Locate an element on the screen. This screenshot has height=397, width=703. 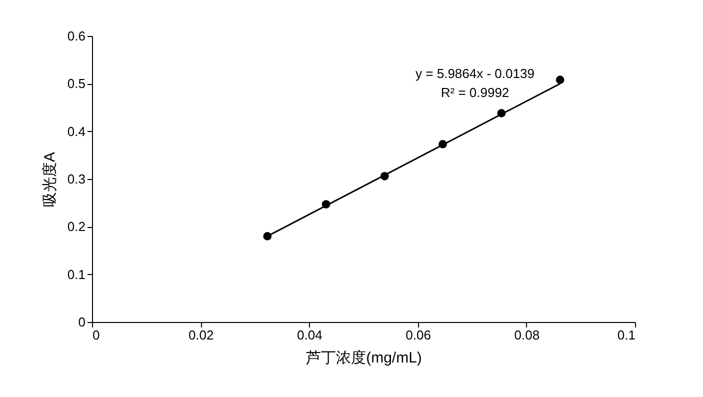
x-axis-title: 芦丁浓度(mg/mL) is located at coordinates (364, 358).